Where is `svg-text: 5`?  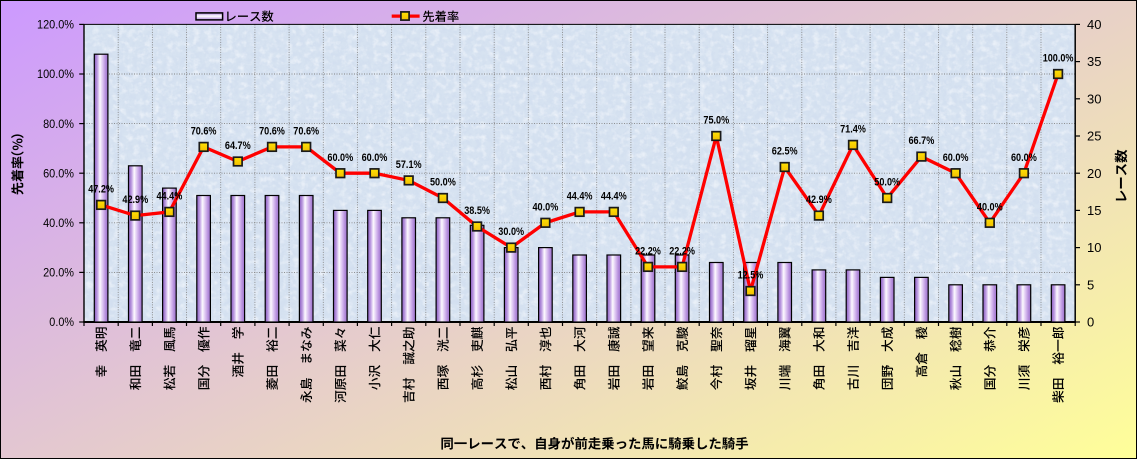
svg-text: 5 is located at coordinates (1090, 284).